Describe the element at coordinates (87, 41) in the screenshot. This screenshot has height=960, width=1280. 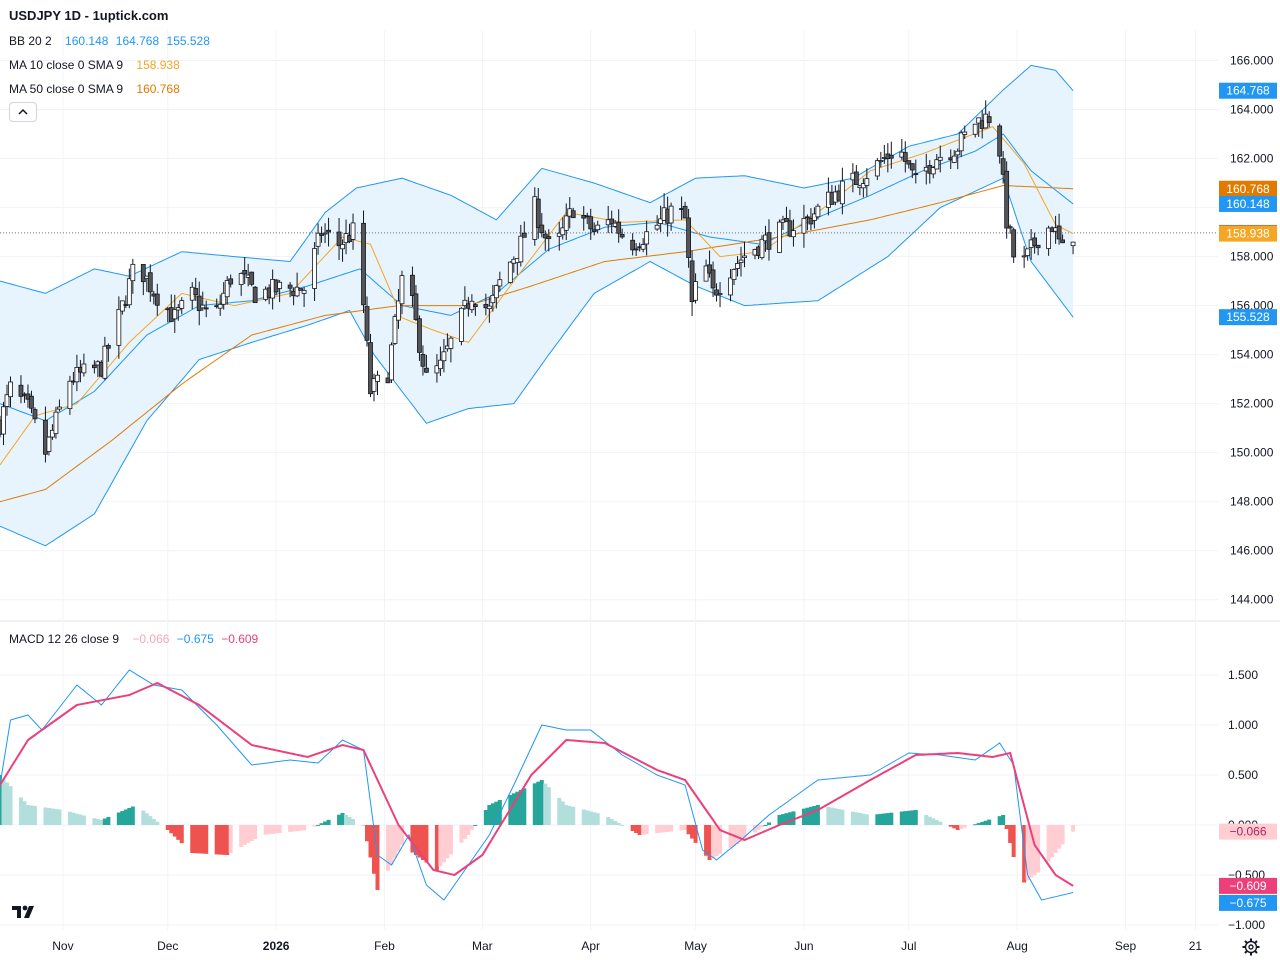
I see `bb-basis-value: 160.148` at that location.